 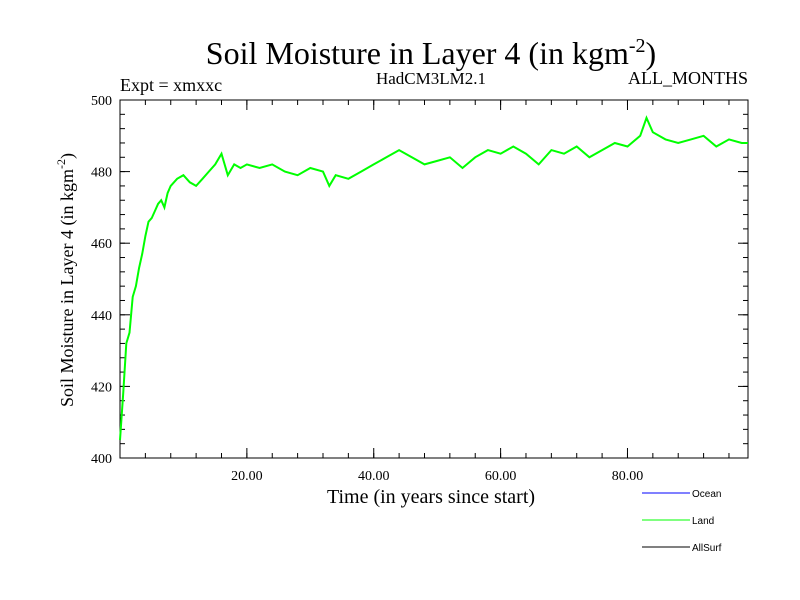 What do you see at coordinates (637, 46) in the screenshot?
I see `chart-title-superscript: -2` at bounding box center [637, 46].